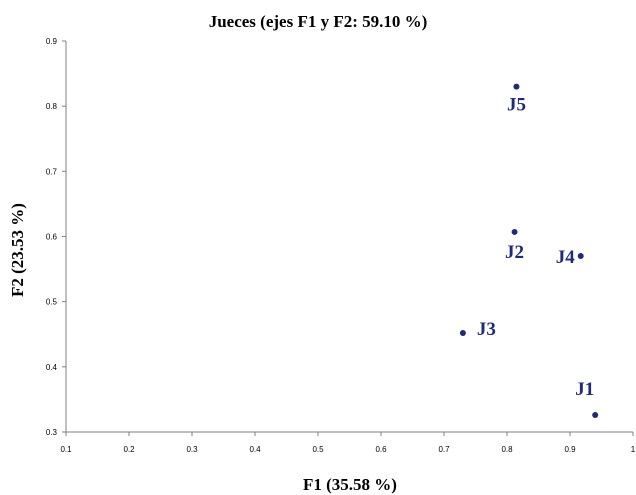 This screenshot has width=636, height=495. What do you see at coordinates (507, 449) in the screenshot?
I see `x-tick-label: 0.8` at bounding box center [507, 449].